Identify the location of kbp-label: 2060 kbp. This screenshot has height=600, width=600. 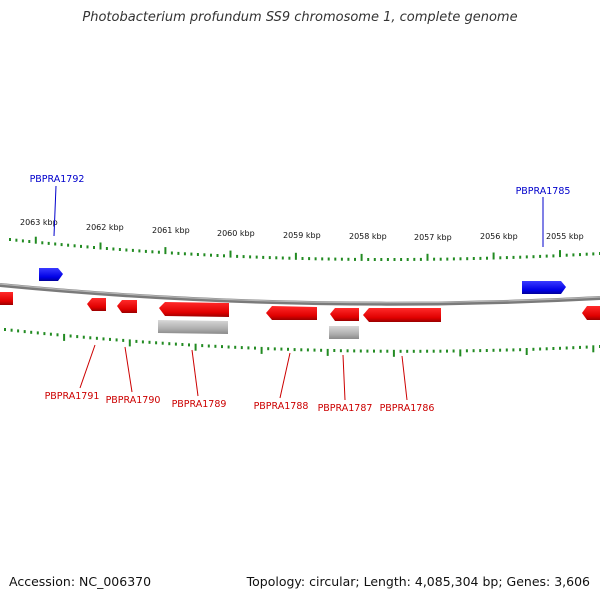
(236, 233).